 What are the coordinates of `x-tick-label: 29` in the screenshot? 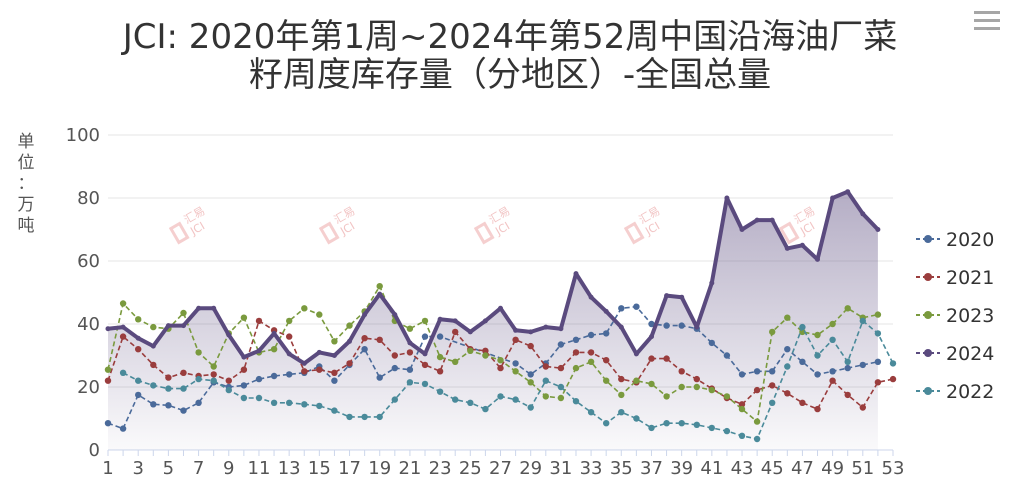 It's located at (530, 468).